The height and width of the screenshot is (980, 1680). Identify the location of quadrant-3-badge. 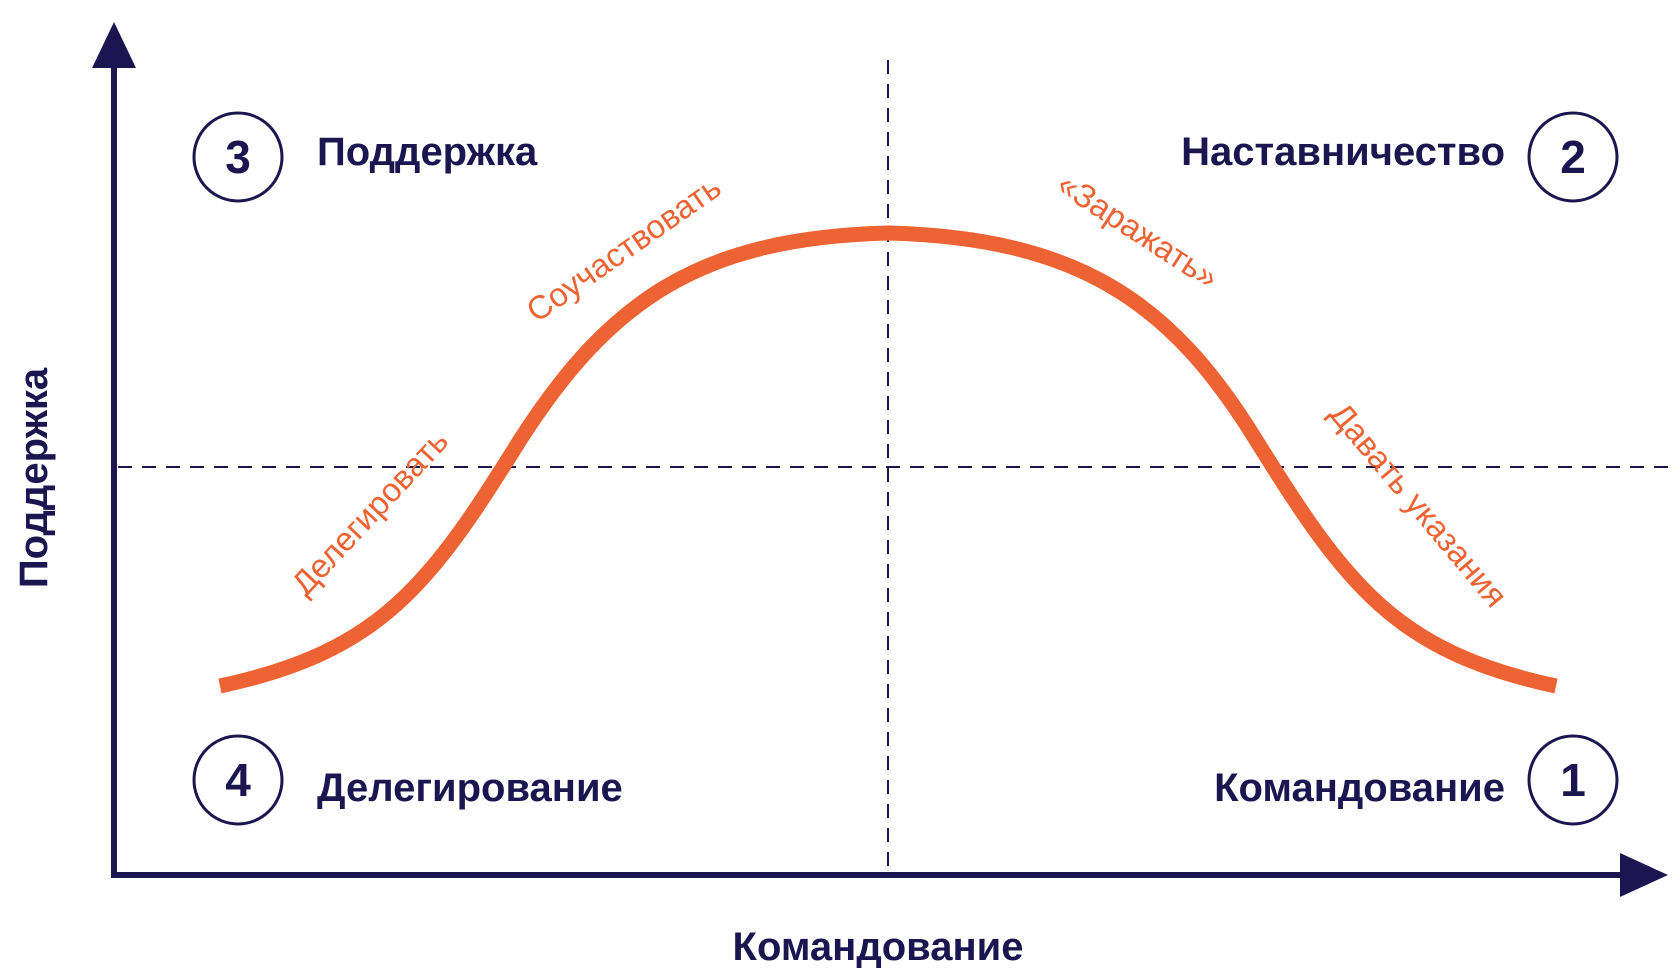
(238, 157).